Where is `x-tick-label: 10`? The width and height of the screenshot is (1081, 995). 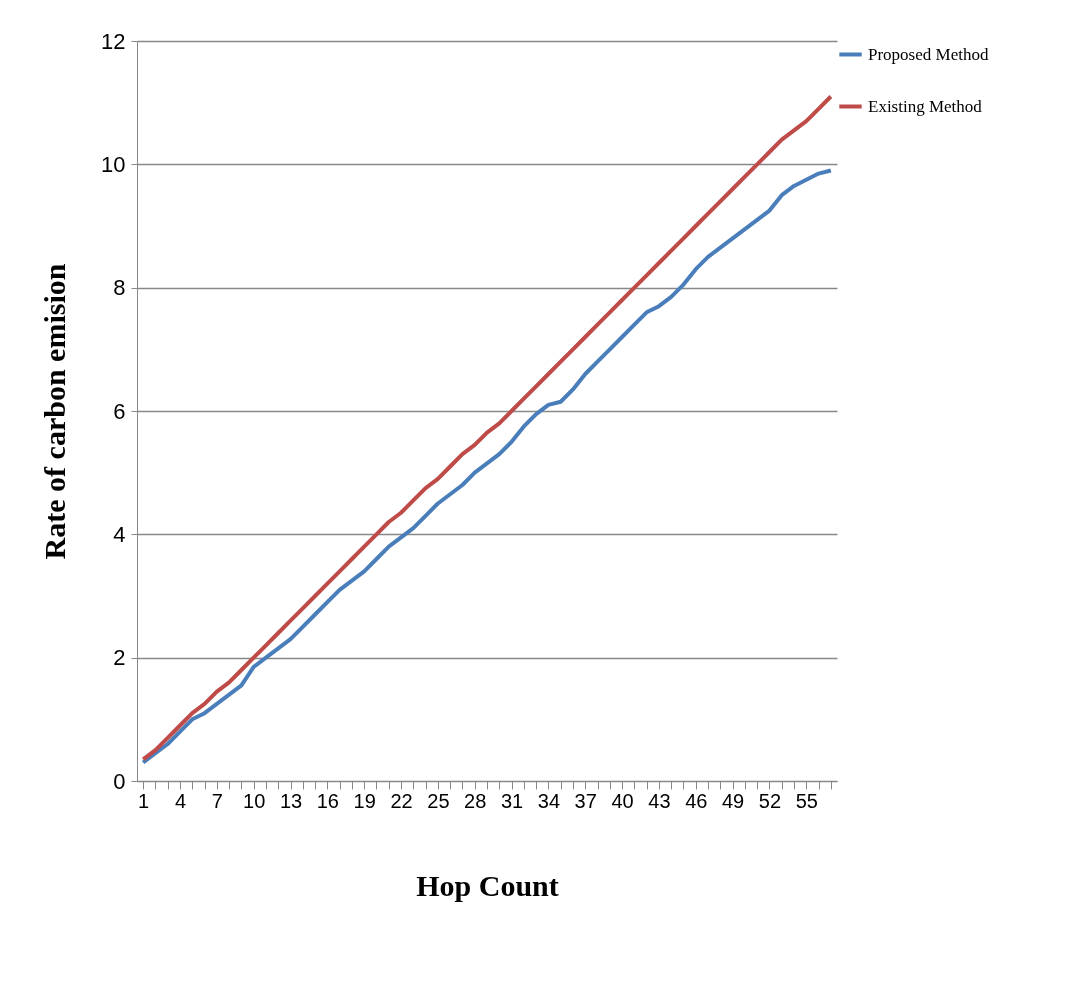 x-tick-label: 10 is located at coordinates (254, 800).